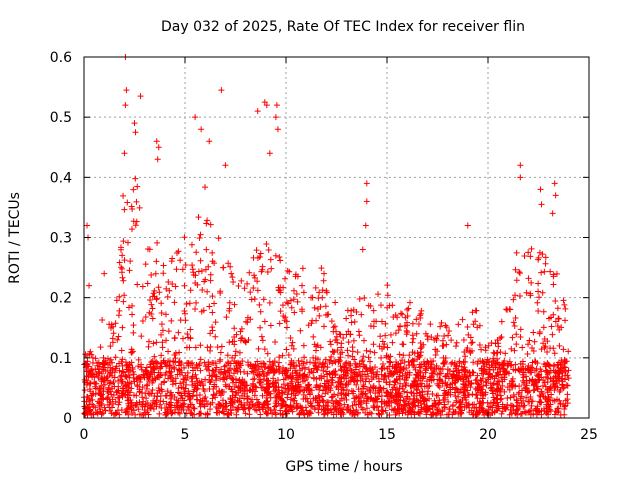 The width and height of the screenshot is (640, 480). I want to click on x-tick-label: 5, so click(185, 435).